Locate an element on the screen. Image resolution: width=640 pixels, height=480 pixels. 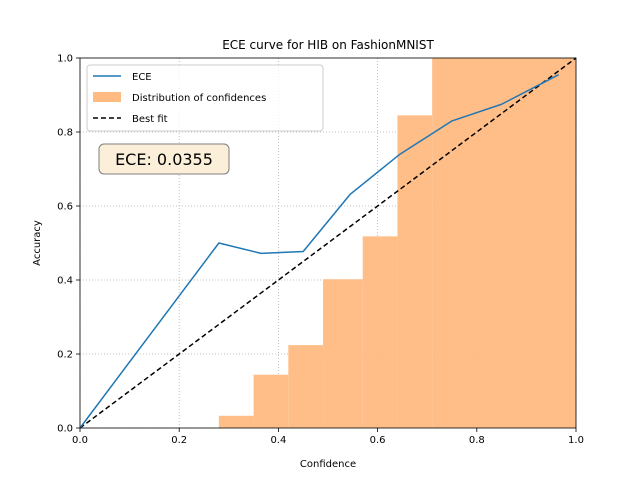
y-tick-label: 0.6 is located at coordinates (65, 207).